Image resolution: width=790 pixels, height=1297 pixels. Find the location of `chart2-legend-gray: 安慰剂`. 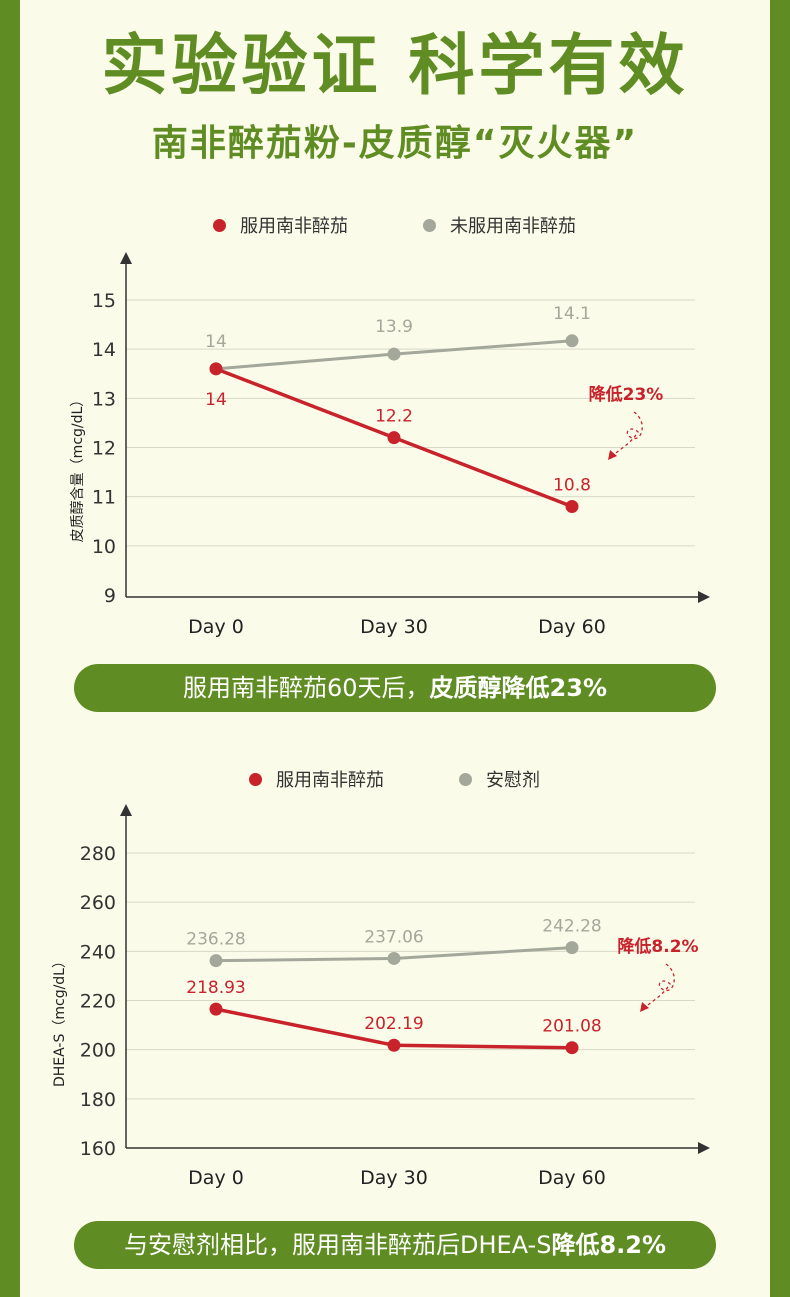

chart2-legend-gray: 安慰剂 is located at coordinates (499, 779).